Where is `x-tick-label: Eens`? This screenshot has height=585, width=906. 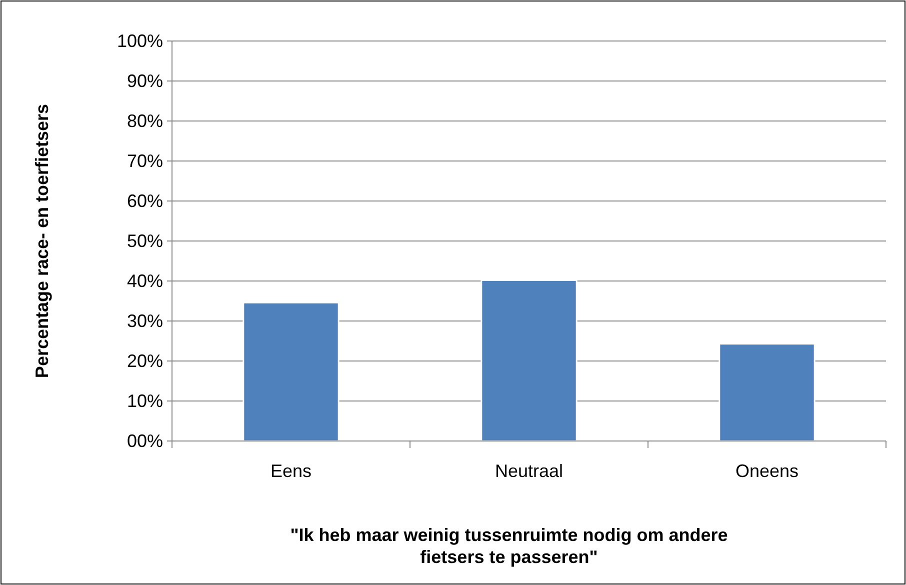 x-tick-label: Eens is located at coordinates (291, 471).